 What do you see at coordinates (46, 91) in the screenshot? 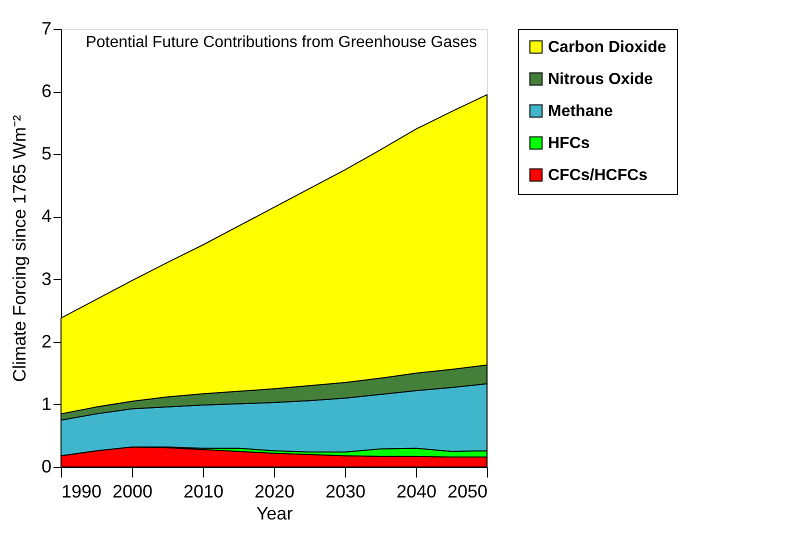
I see `y-tick-label: 6` at bounding box center [46, 91].